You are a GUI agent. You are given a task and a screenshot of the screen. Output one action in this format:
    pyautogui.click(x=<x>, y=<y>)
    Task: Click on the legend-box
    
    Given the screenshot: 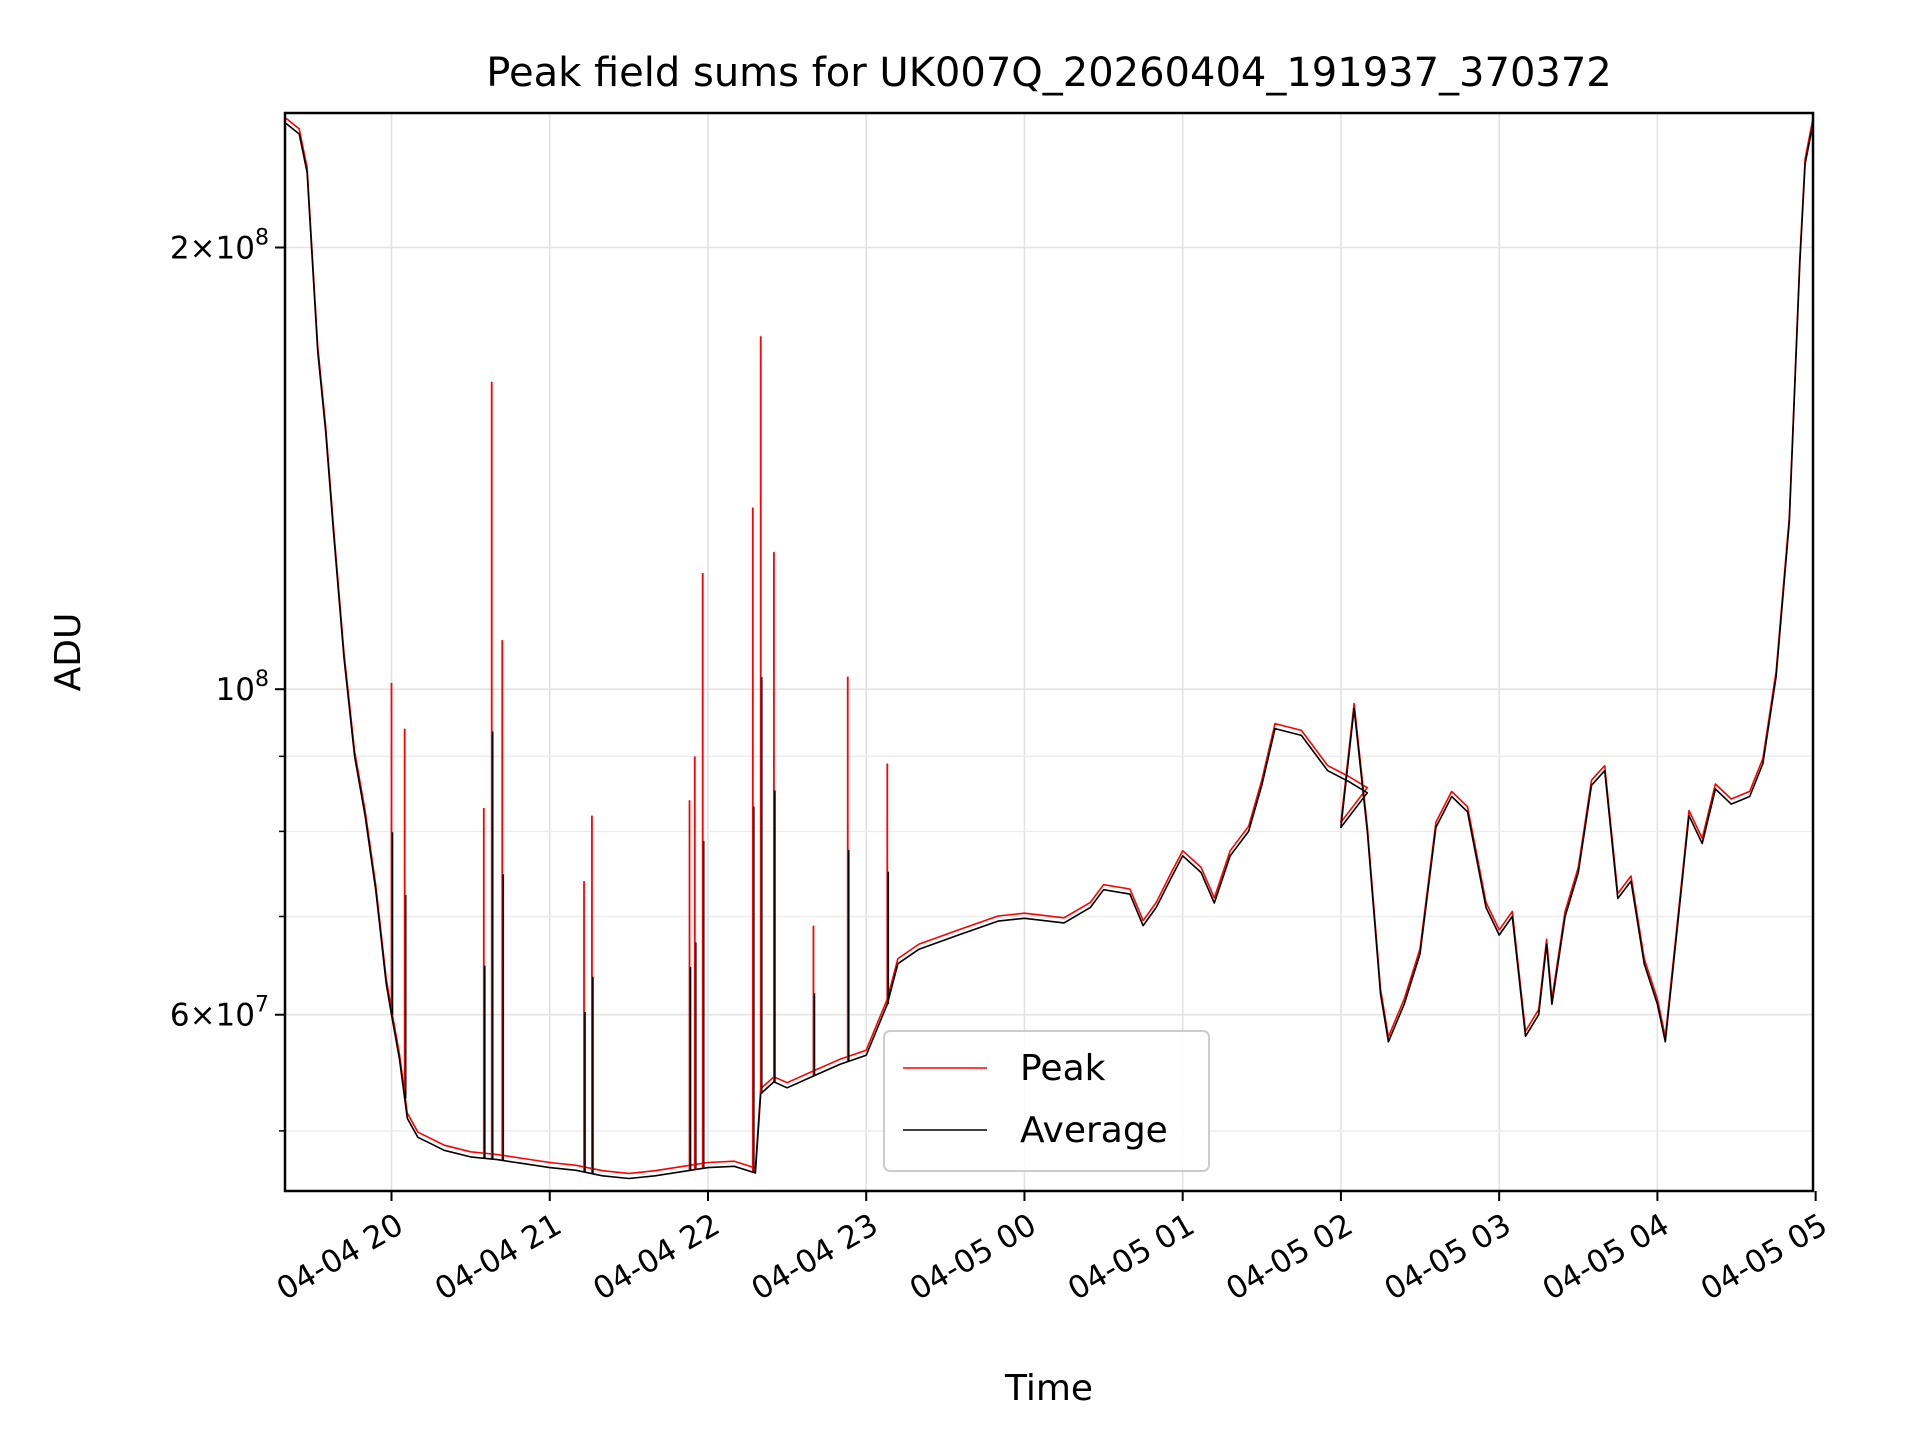 What is the action you would take?
    pyautogui.click(x=1046, y=1101)
    